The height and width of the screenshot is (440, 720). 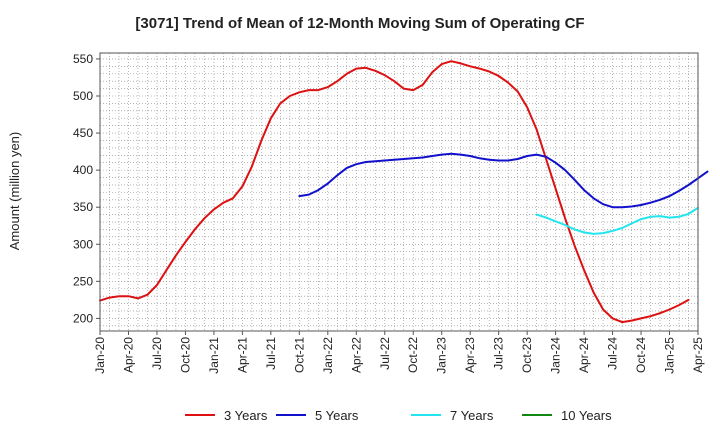 What do you see at coordinates (242, 355) in the screenshot?
I see `x-tick-label: Apr-21` at bounding box center [242, 355].